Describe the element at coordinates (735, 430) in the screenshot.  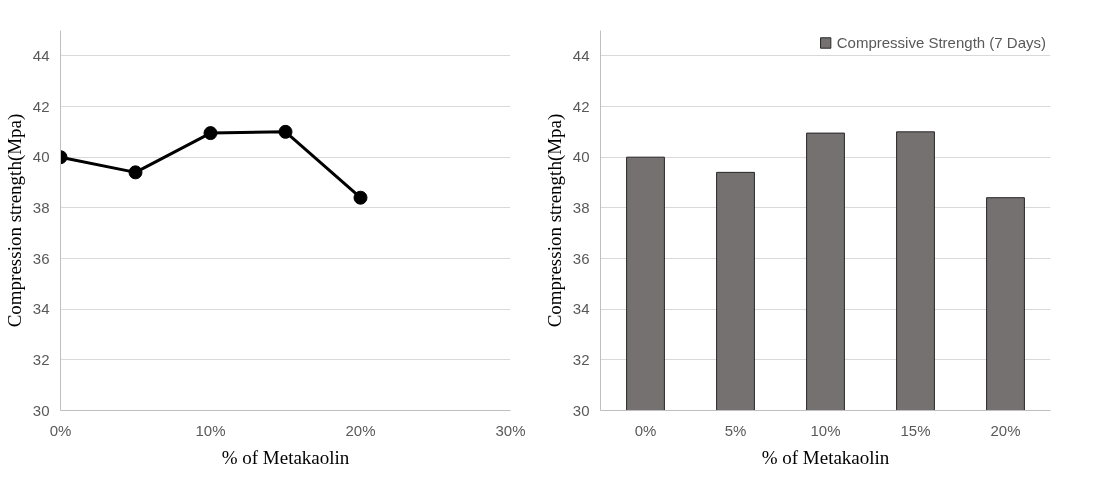
I see `x-tick-label: 5%` at that location.